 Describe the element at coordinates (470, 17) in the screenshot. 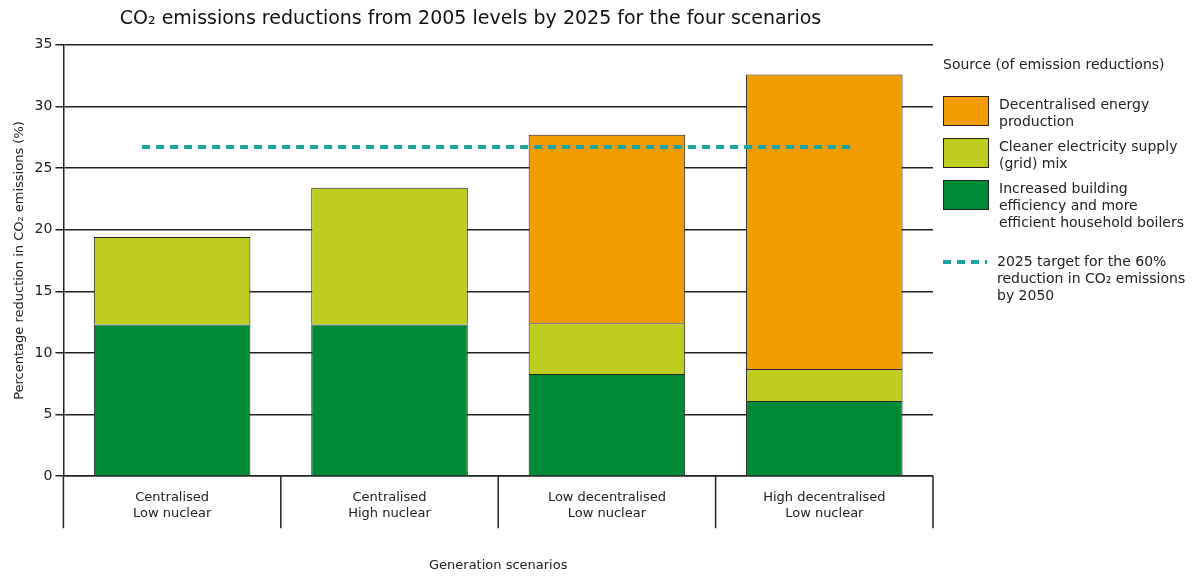

I see `chart-title: CO₂ emissions reductions from 2005 levels by 2025 for the four scenarios` at that location.